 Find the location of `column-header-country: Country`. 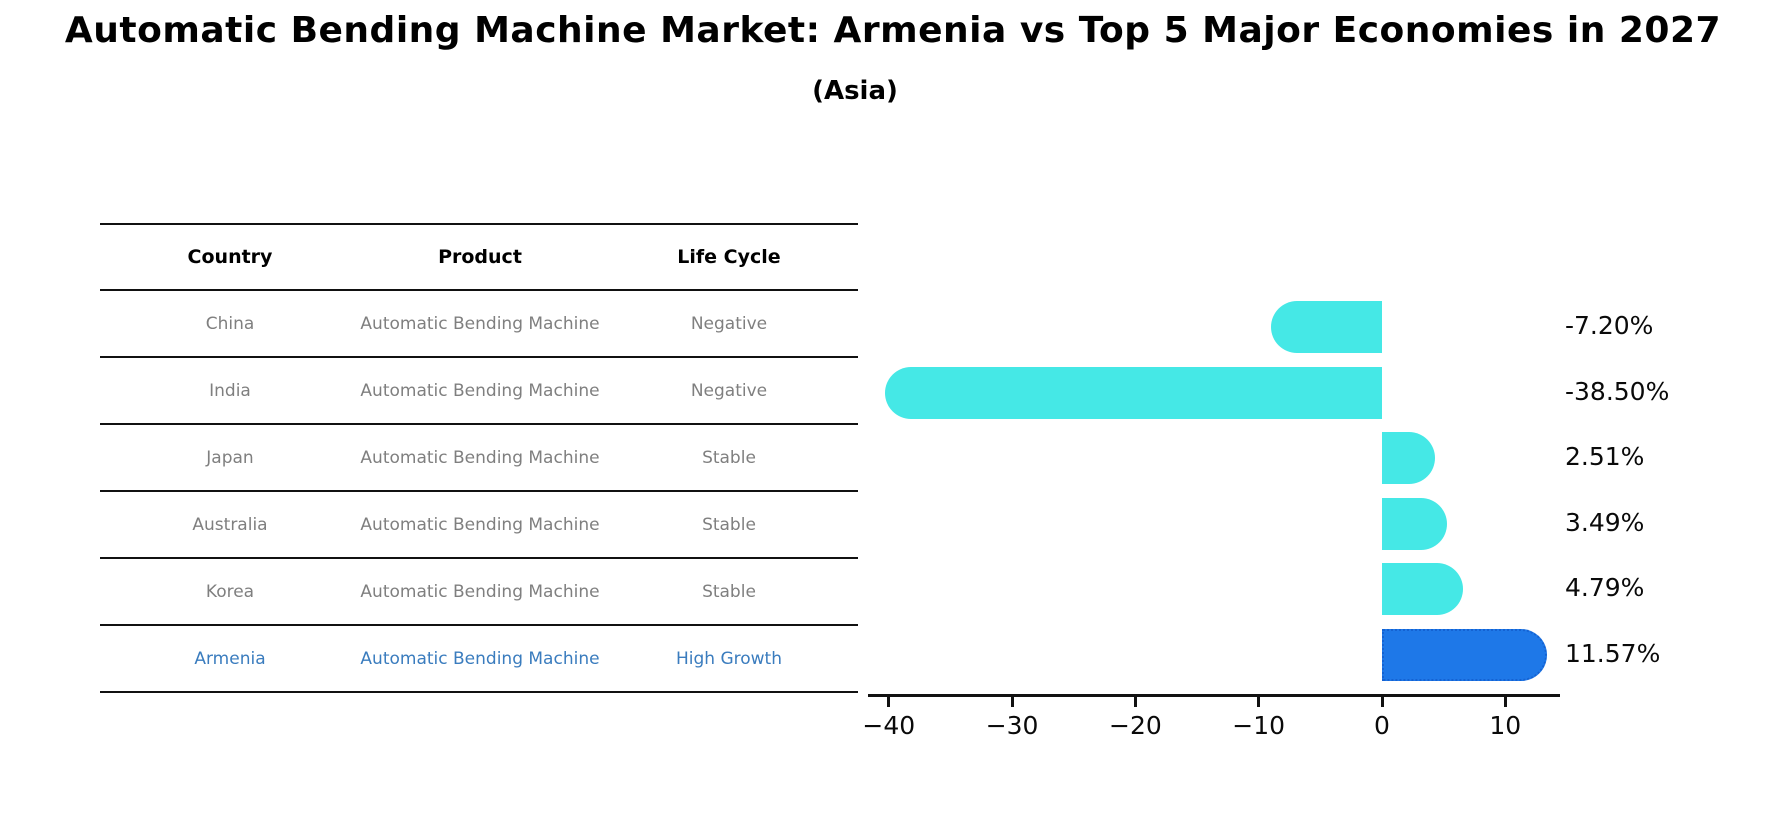

column-header-country: Country is located at coordinates (230, 257).